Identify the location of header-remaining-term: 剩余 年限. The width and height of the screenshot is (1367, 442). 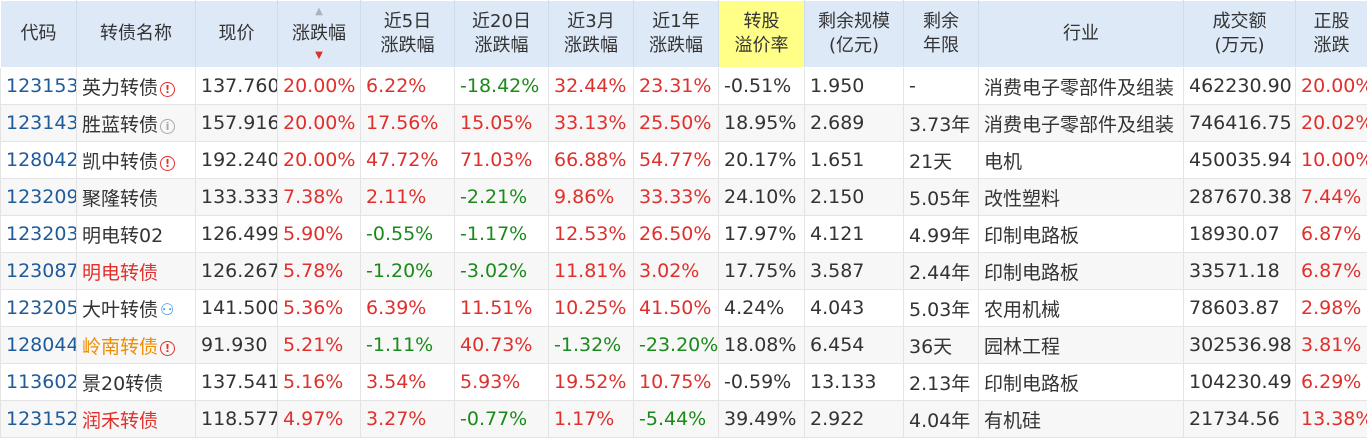
(941, 34).